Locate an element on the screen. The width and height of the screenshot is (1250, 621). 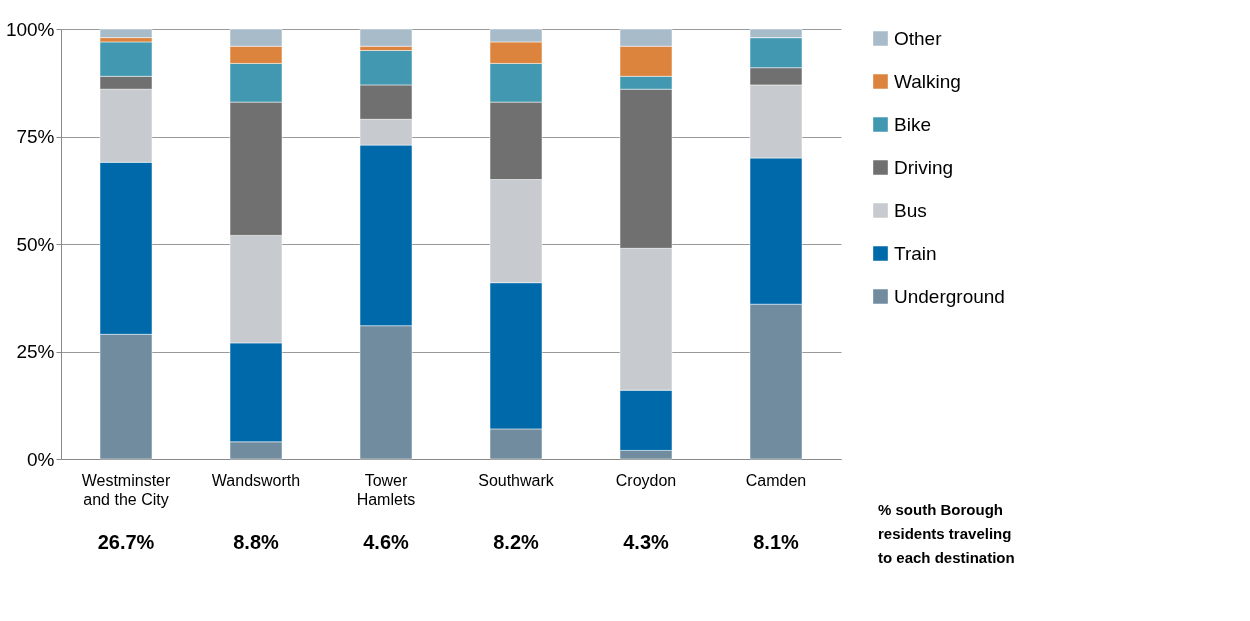
y-tick-label: 25% is located at coordinates (35, 351).